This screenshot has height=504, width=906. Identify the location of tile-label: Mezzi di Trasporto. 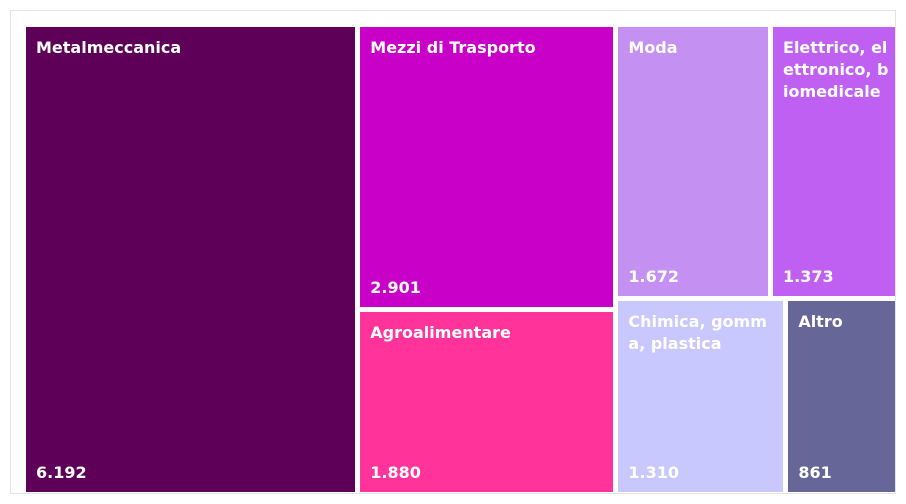
(453, 47).